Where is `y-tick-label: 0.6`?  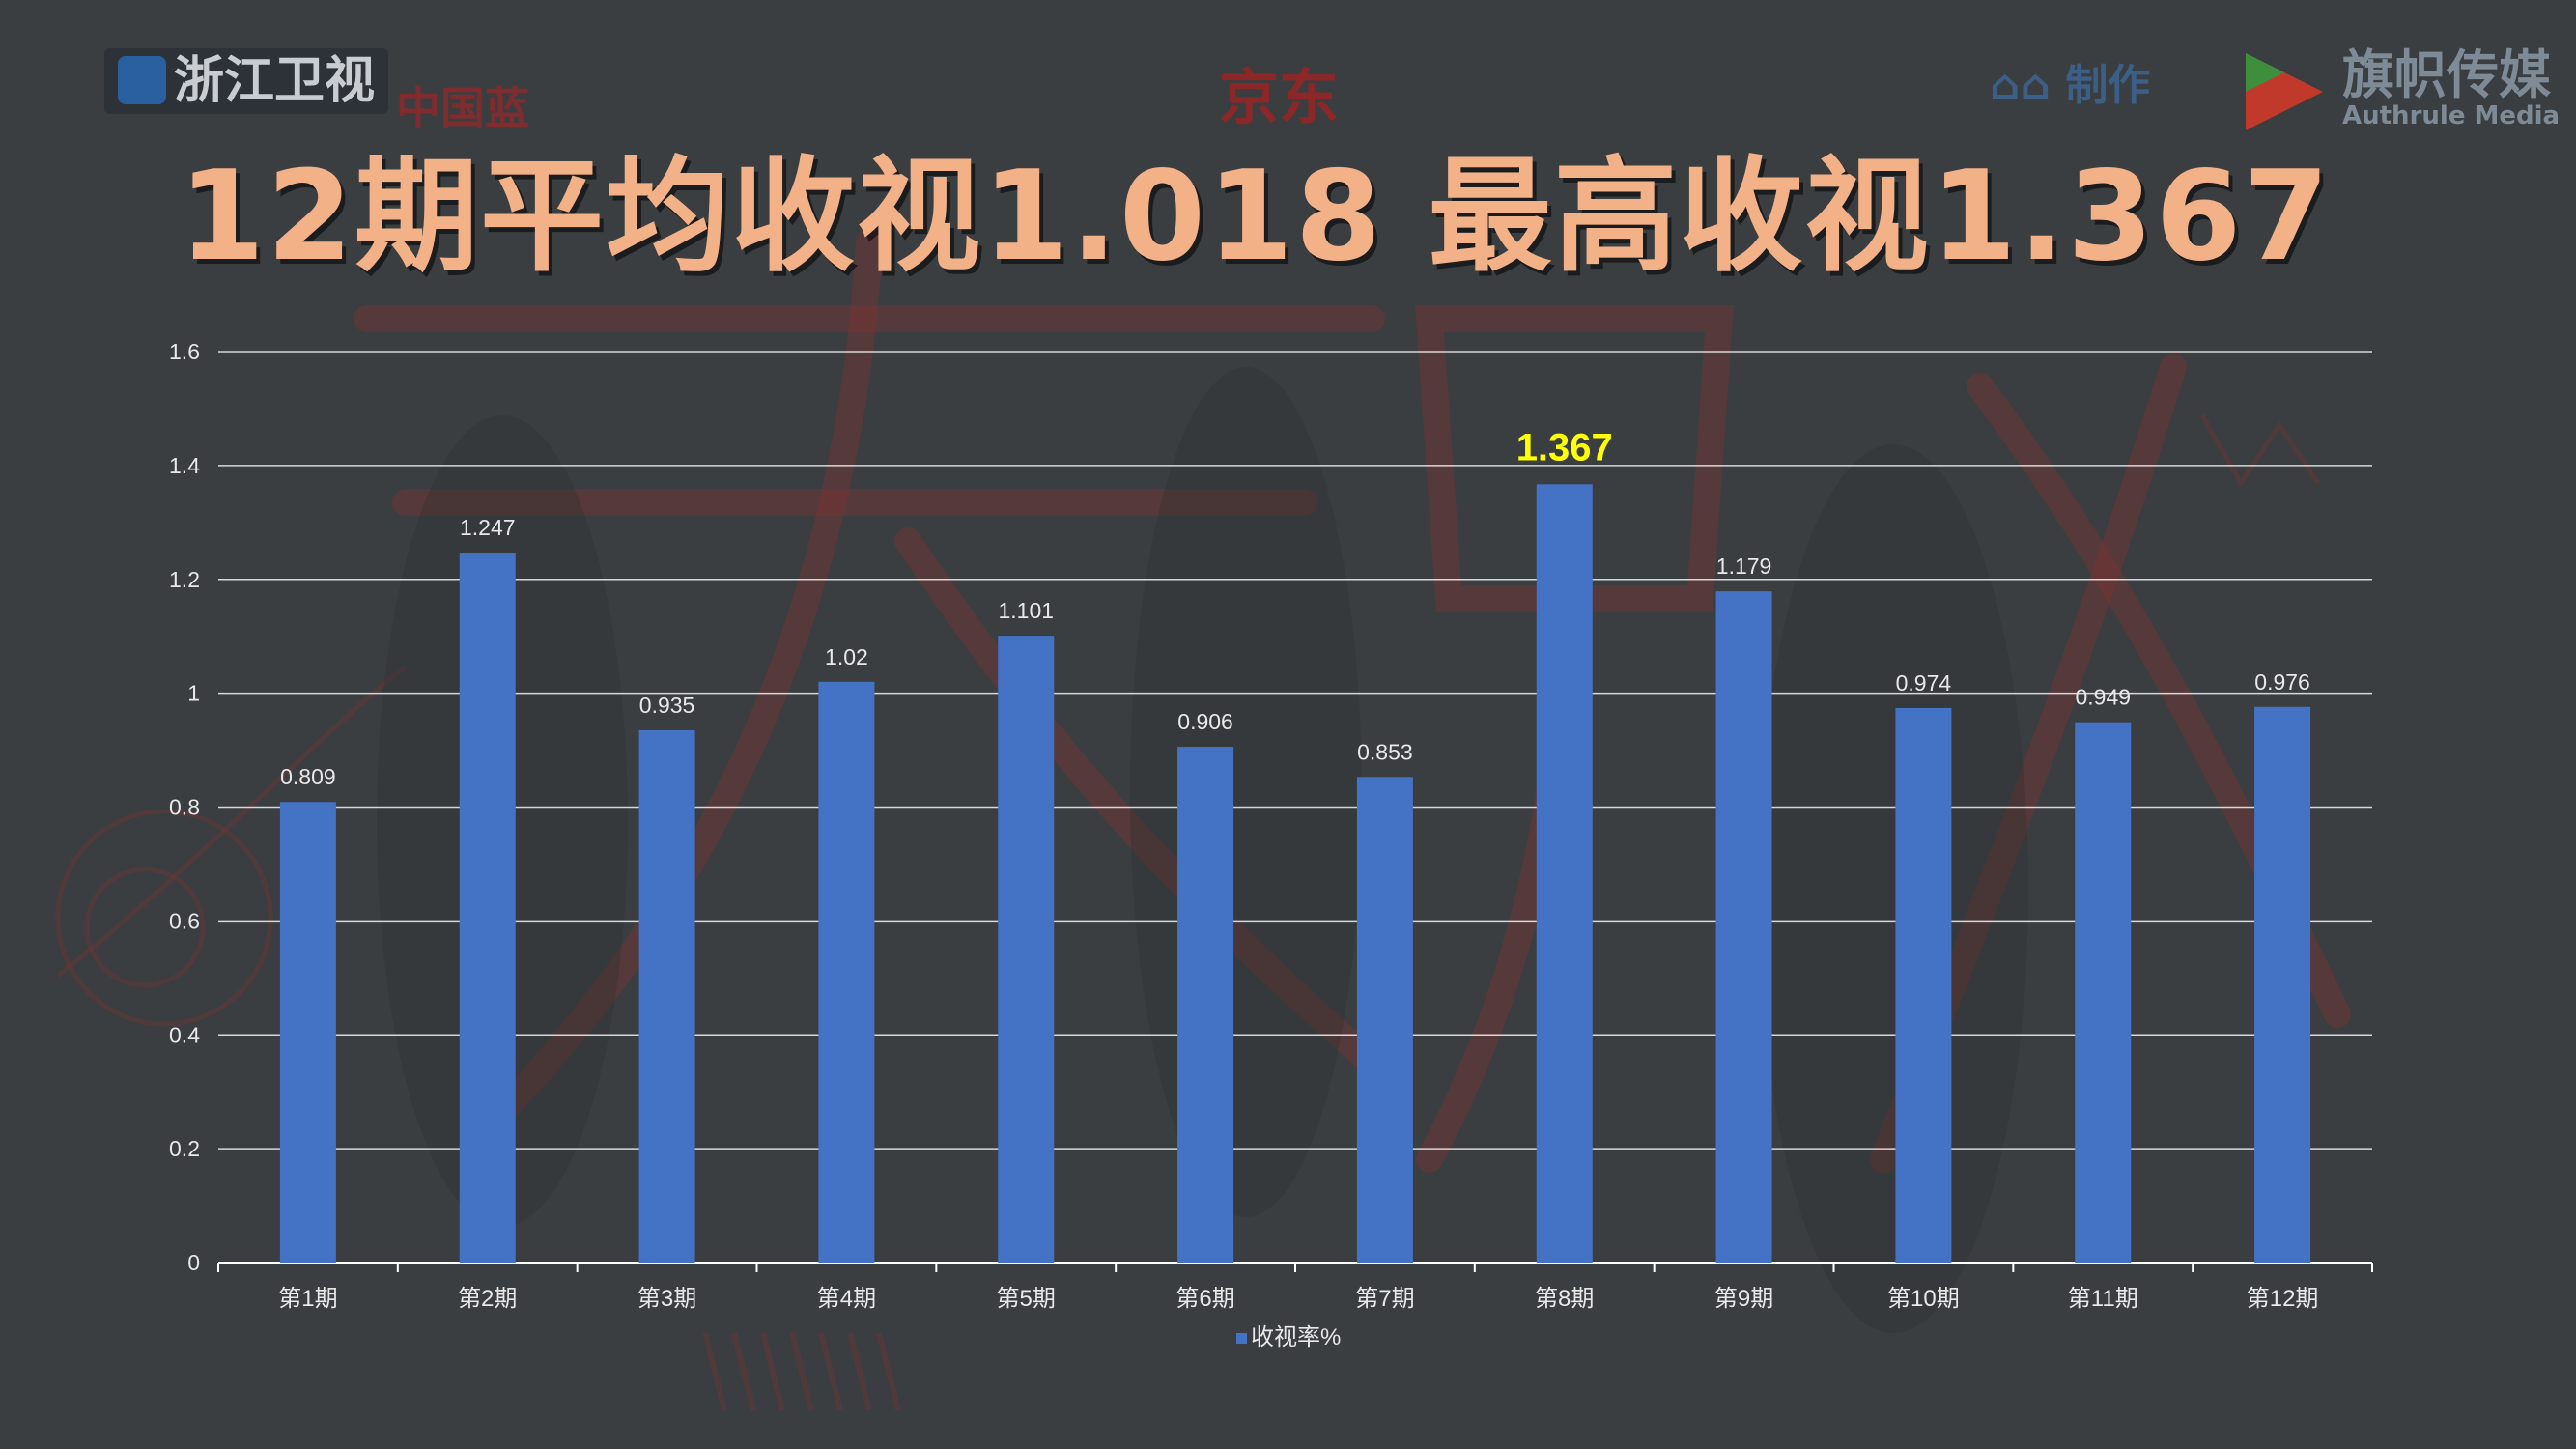 y-tick-label: 0.6 is located at coordinates (184, 920).